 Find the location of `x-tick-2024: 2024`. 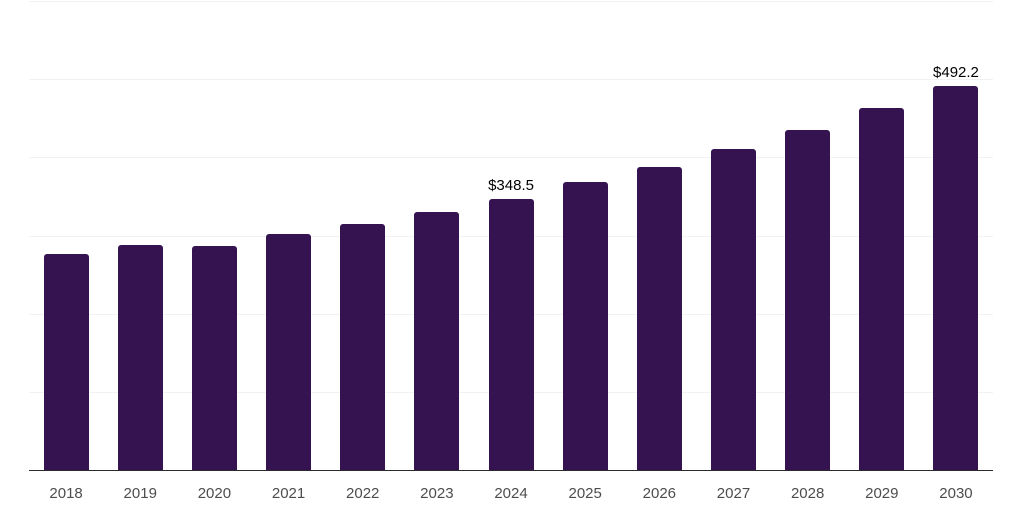

x-tick-2024: 2024 is located at coordinates (511, 493).